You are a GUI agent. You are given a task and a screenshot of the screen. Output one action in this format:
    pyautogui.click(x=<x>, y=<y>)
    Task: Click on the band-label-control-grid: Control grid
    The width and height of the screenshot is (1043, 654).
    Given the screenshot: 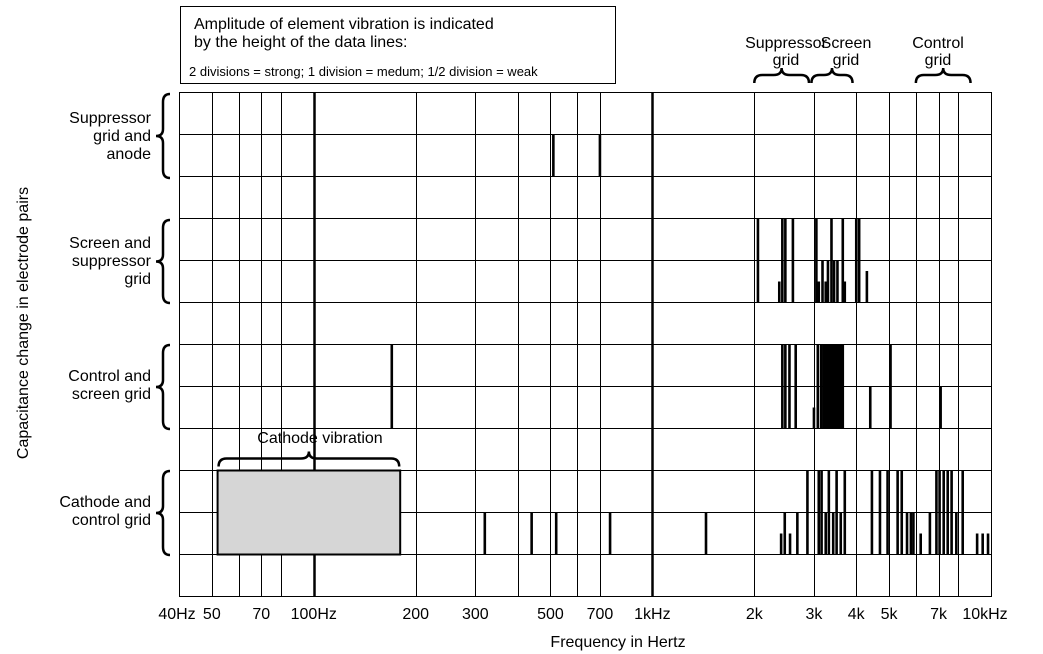 What is the action you would take?
    pyautogui.click(x=938, y=52)
    